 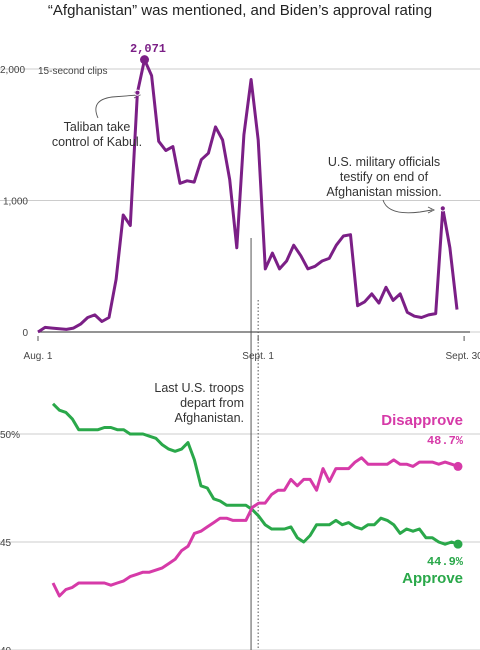 I want to click on troops-annotation: depart from, so click(x=212, y=403).